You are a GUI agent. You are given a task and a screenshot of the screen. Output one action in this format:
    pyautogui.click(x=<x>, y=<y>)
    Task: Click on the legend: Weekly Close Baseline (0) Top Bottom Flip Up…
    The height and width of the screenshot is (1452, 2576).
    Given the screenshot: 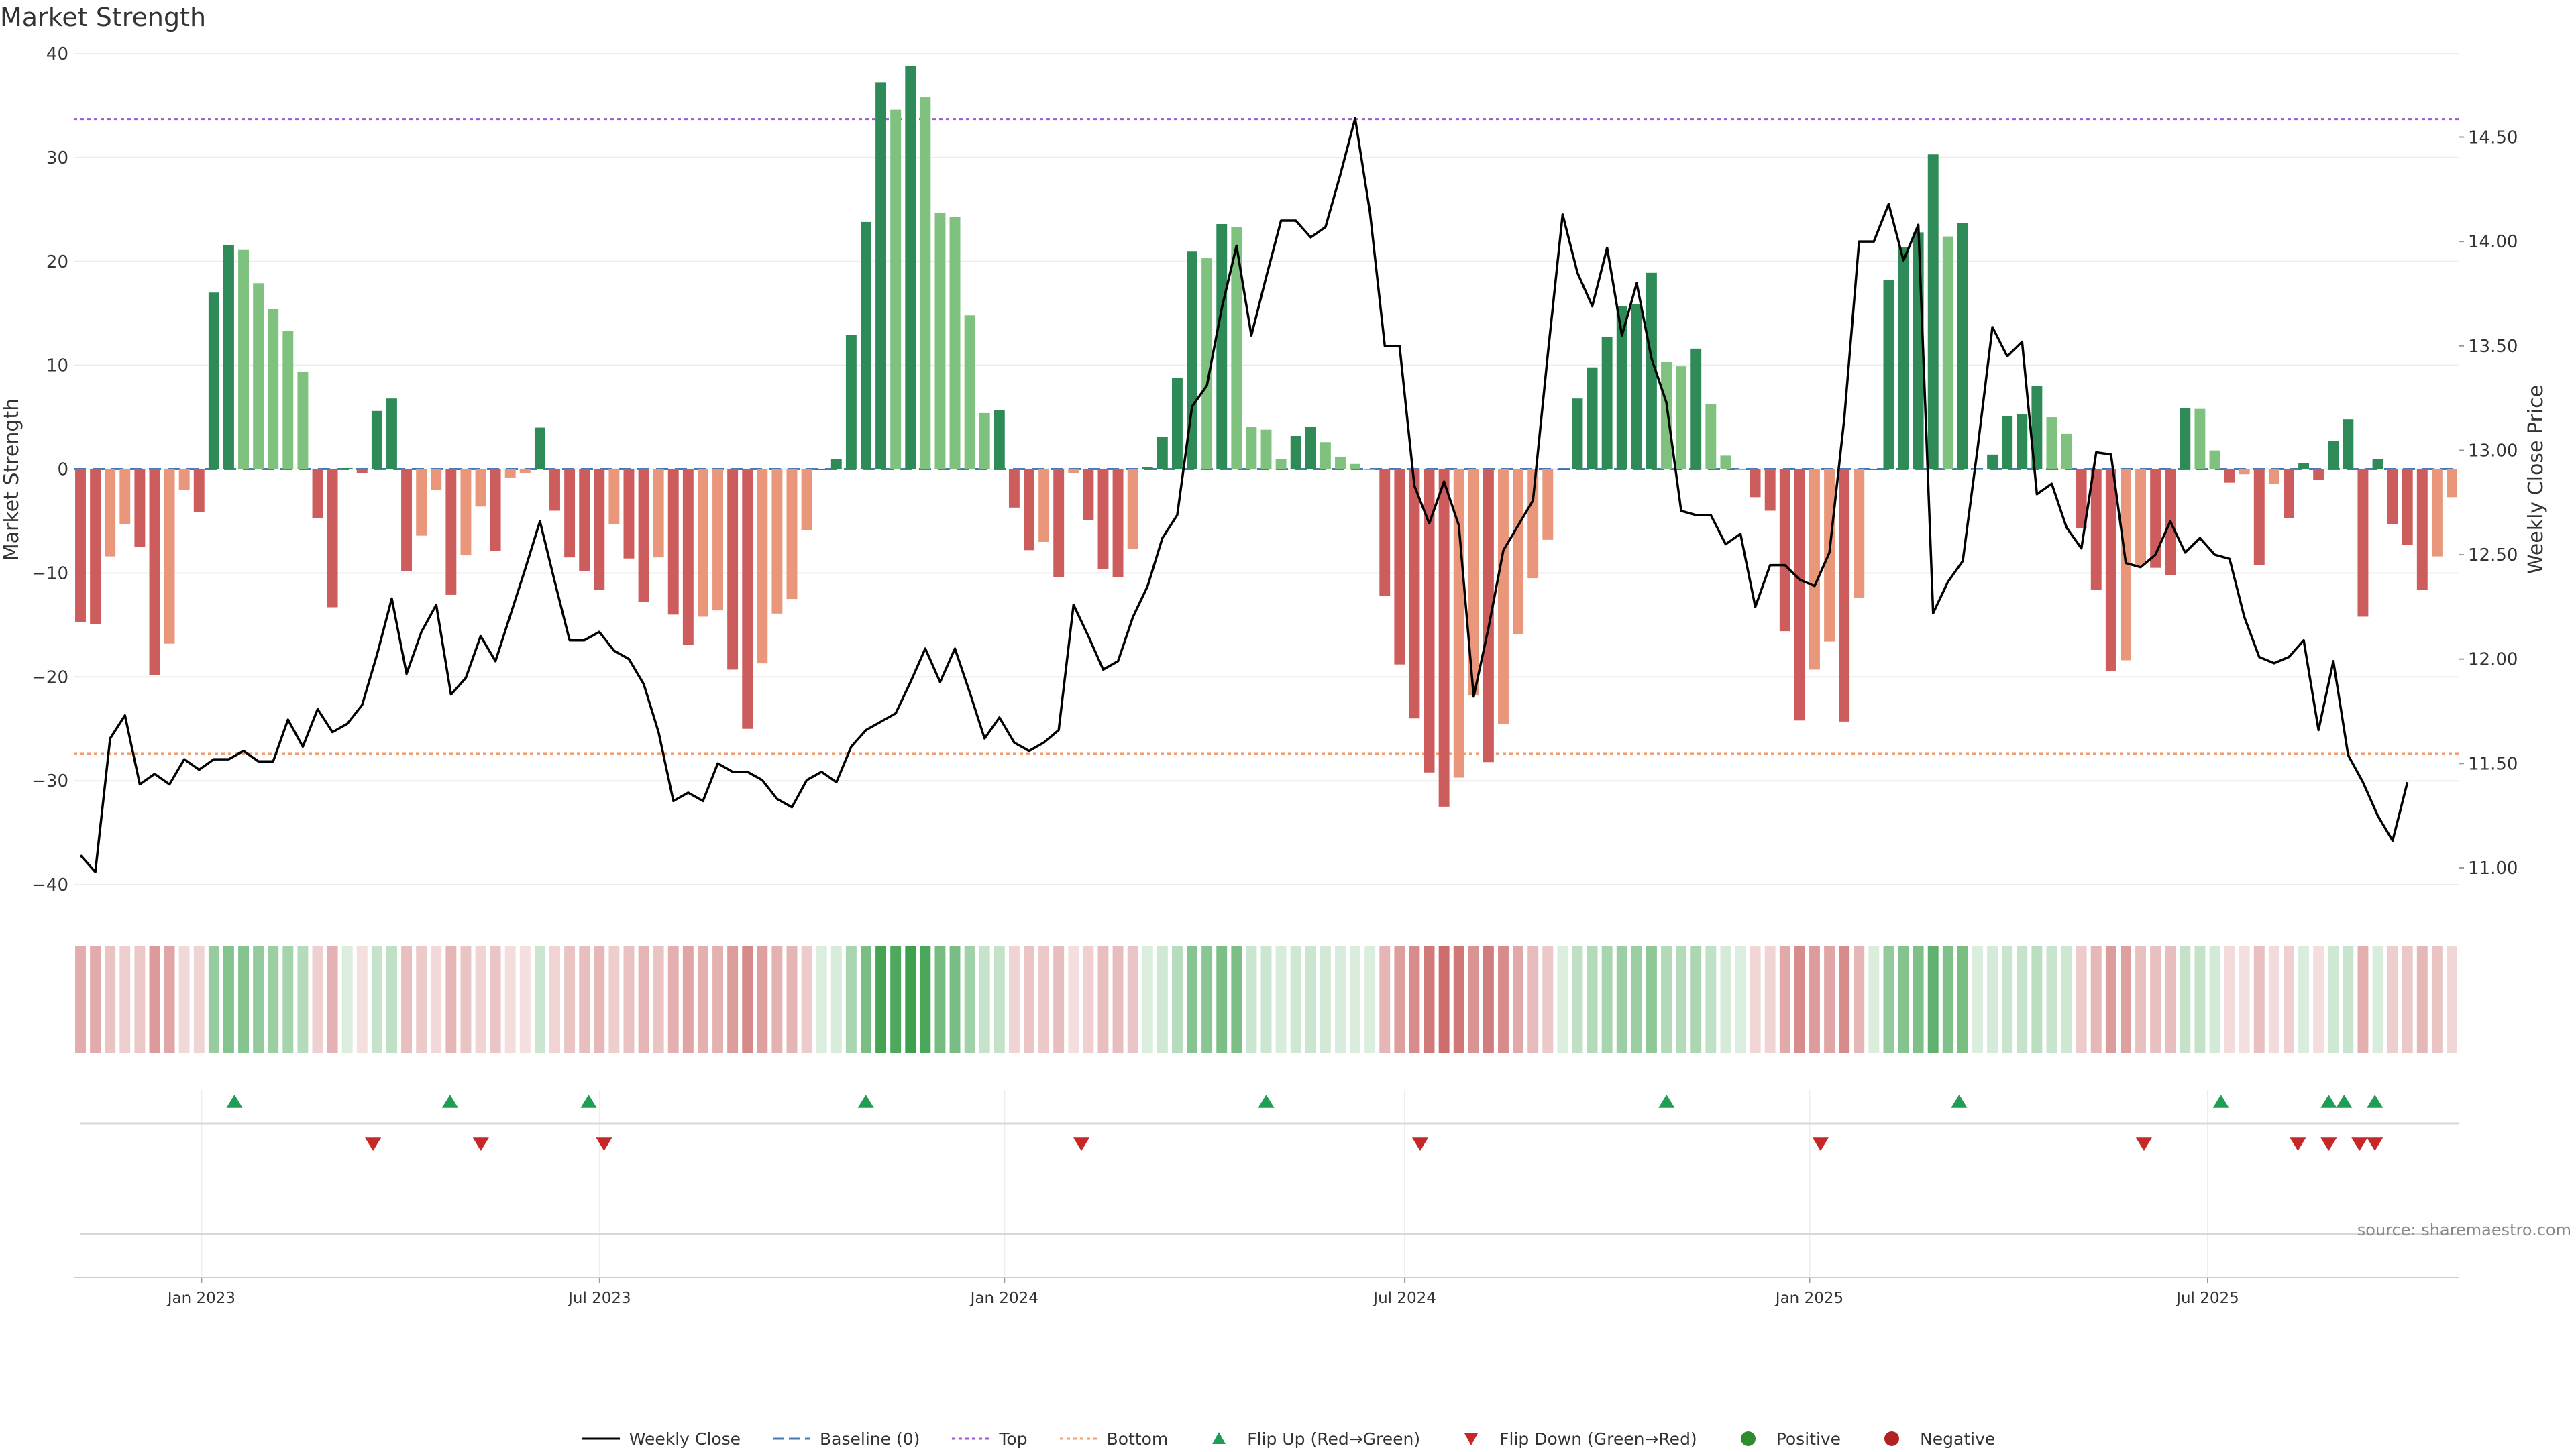 What is the action you would take?
    pyautogui.click(x=1288, y=1438)
    